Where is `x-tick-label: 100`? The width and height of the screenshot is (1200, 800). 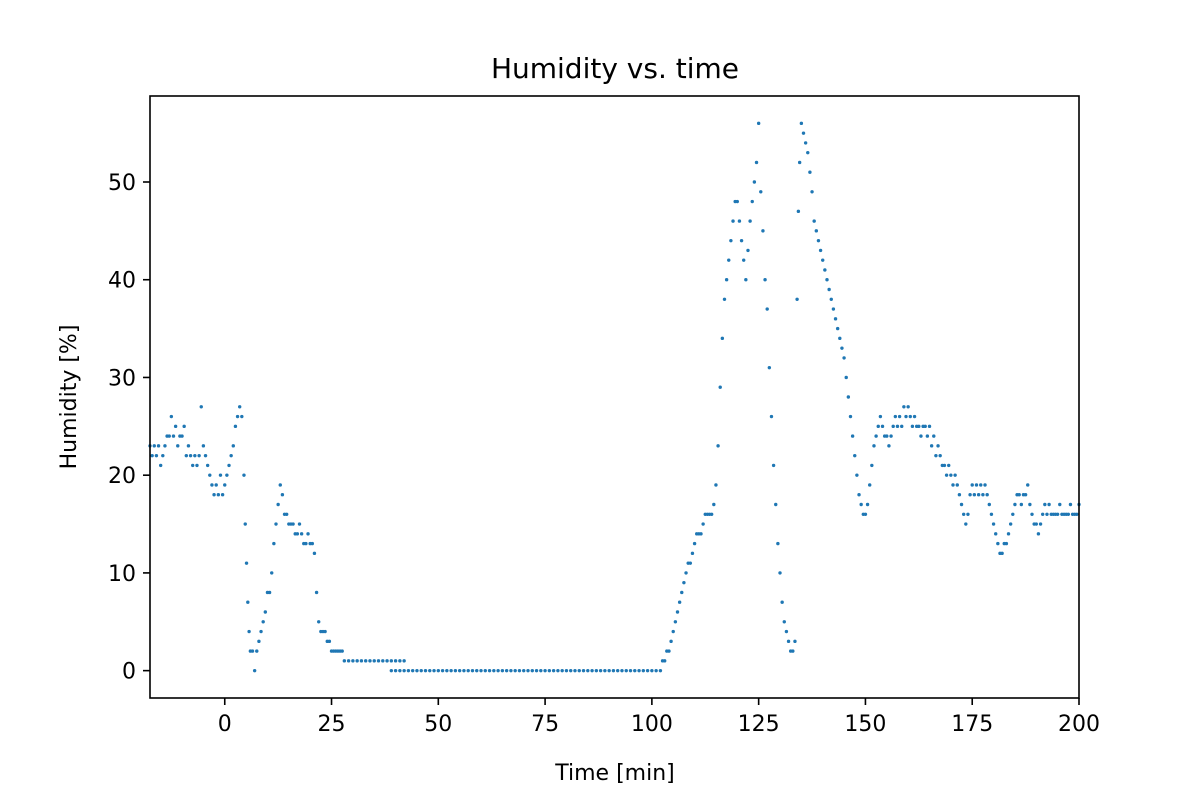 x-tick-label: 100 is located at coordinates (652, 724).